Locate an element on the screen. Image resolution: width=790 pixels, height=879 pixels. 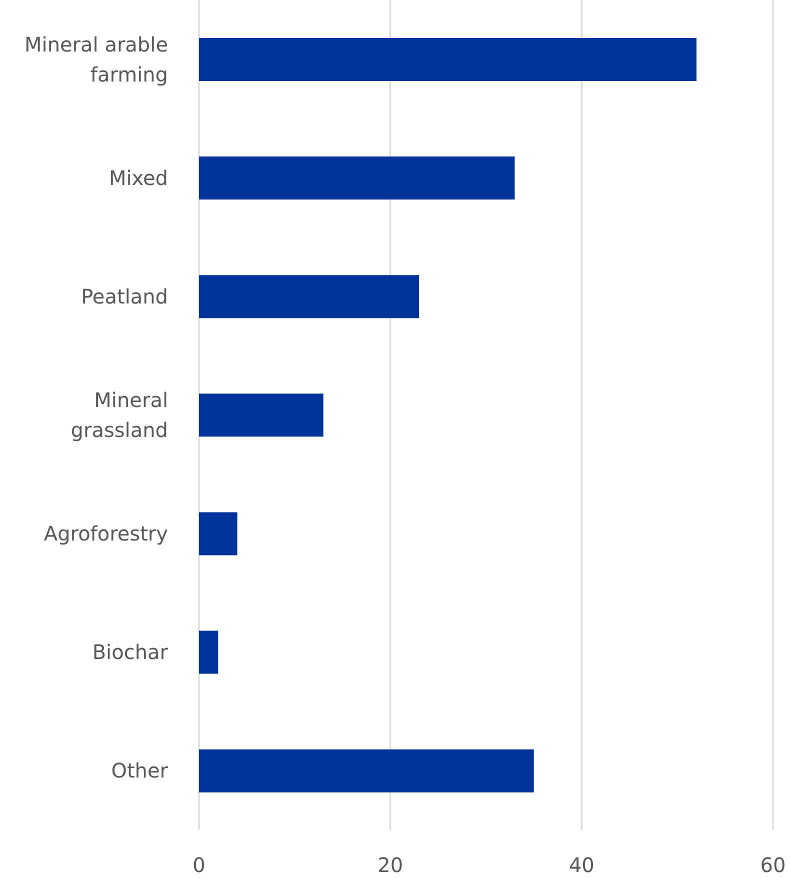
x-tick-label: 0 is located at coordinates (199, 865).